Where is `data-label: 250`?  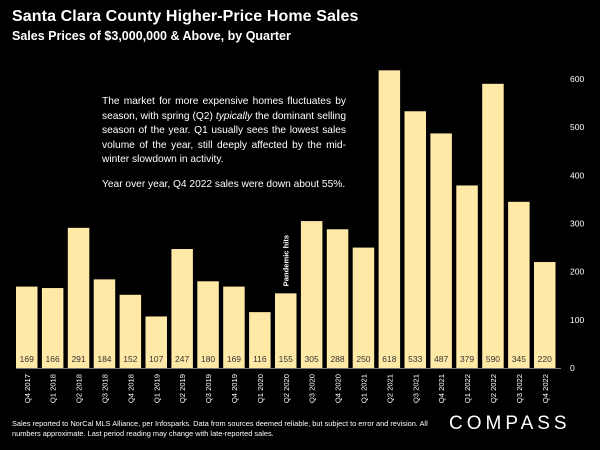
data-label: 250 is located at coordinates (363, 359).